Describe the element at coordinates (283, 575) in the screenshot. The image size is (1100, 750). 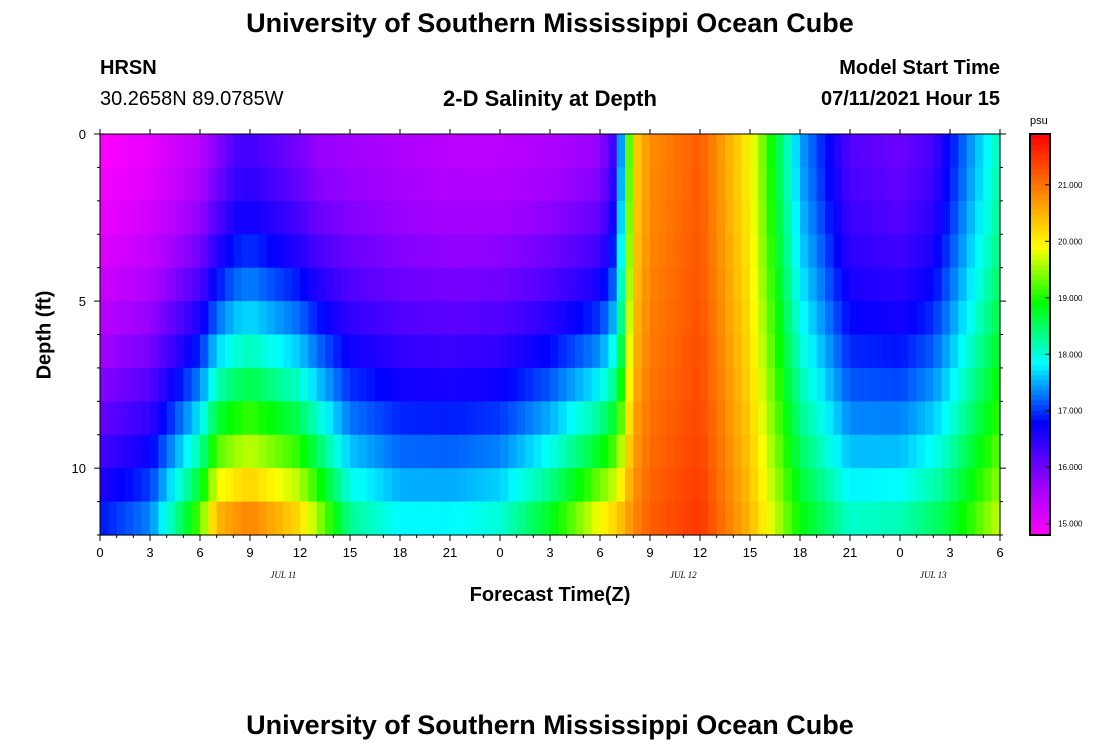
I see `date-label: JUL 11` at that location.